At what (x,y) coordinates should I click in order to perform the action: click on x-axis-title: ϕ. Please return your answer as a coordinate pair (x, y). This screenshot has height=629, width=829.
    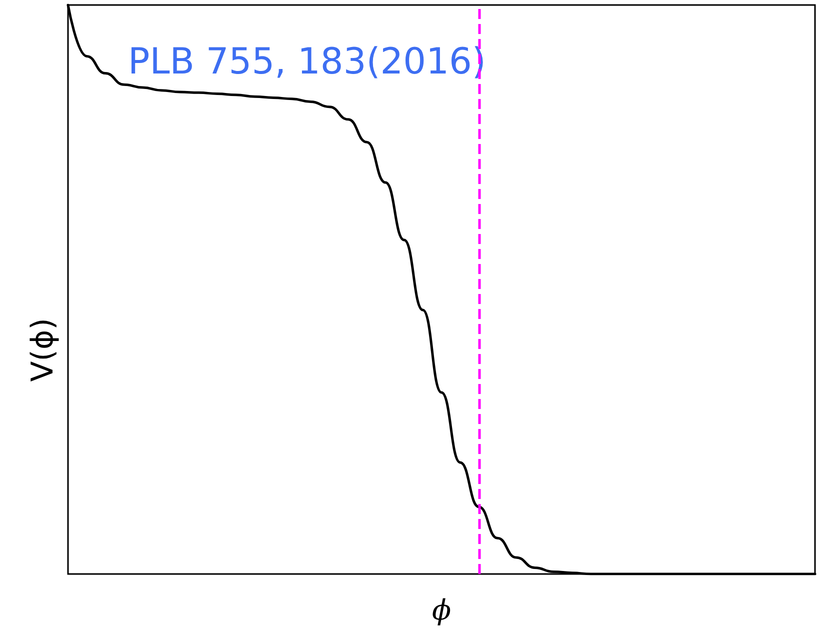
    Looking at the image, I should click on (442, 610).